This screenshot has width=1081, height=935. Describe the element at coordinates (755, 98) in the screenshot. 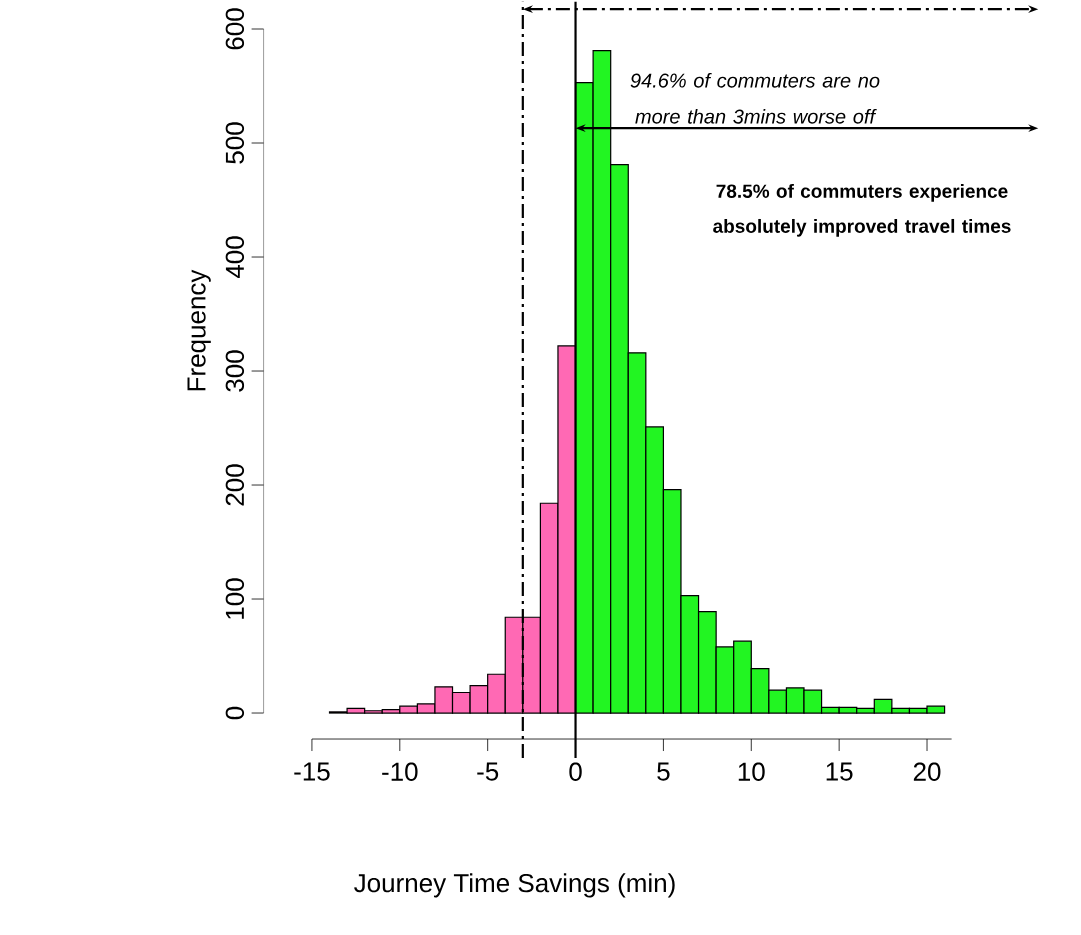

I see `annotation: 94.6% of commuters are no more than 3mins worse off` at that location.